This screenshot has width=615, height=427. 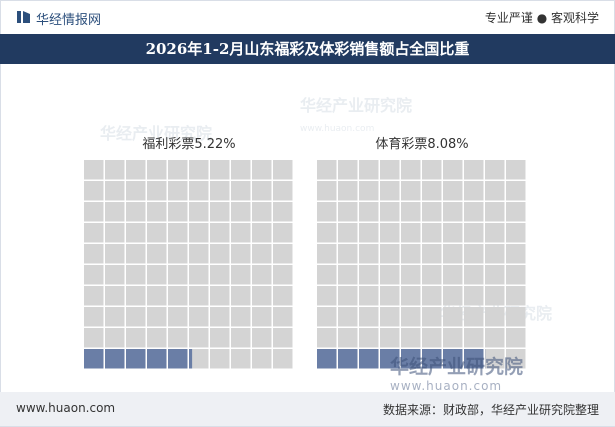 I want to click on panel-label: 体育彩票8.08%, so click(x=421, y=144).